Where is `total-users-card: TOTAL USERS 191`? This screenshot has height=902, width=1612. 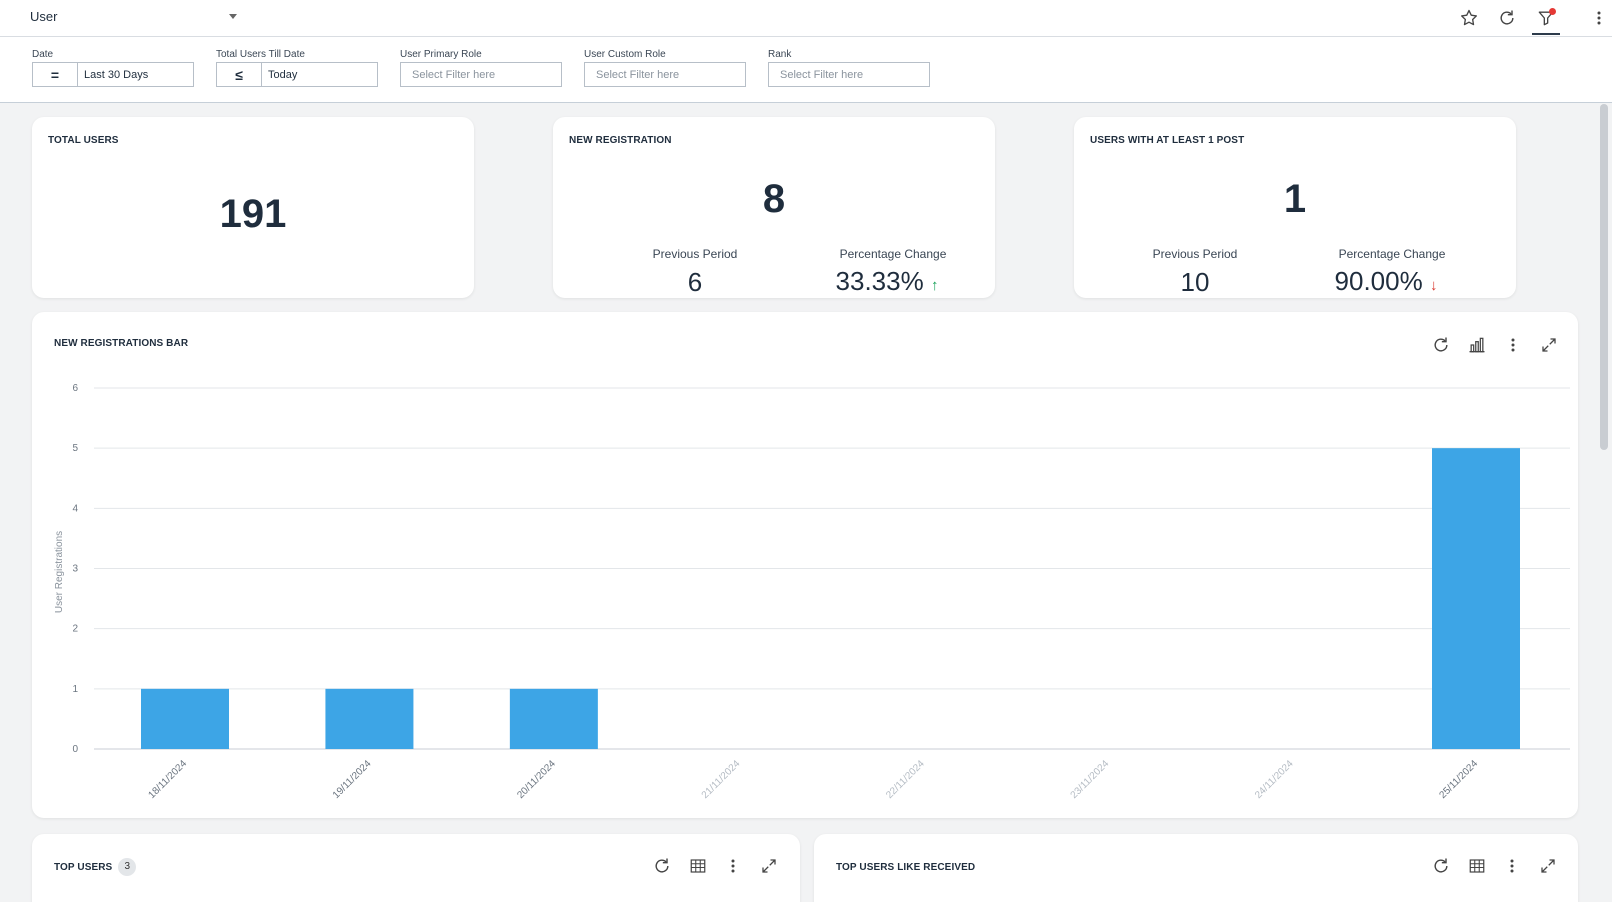 total-users-card: TOTAL USERS 191 is located at coordinates (253, 207).